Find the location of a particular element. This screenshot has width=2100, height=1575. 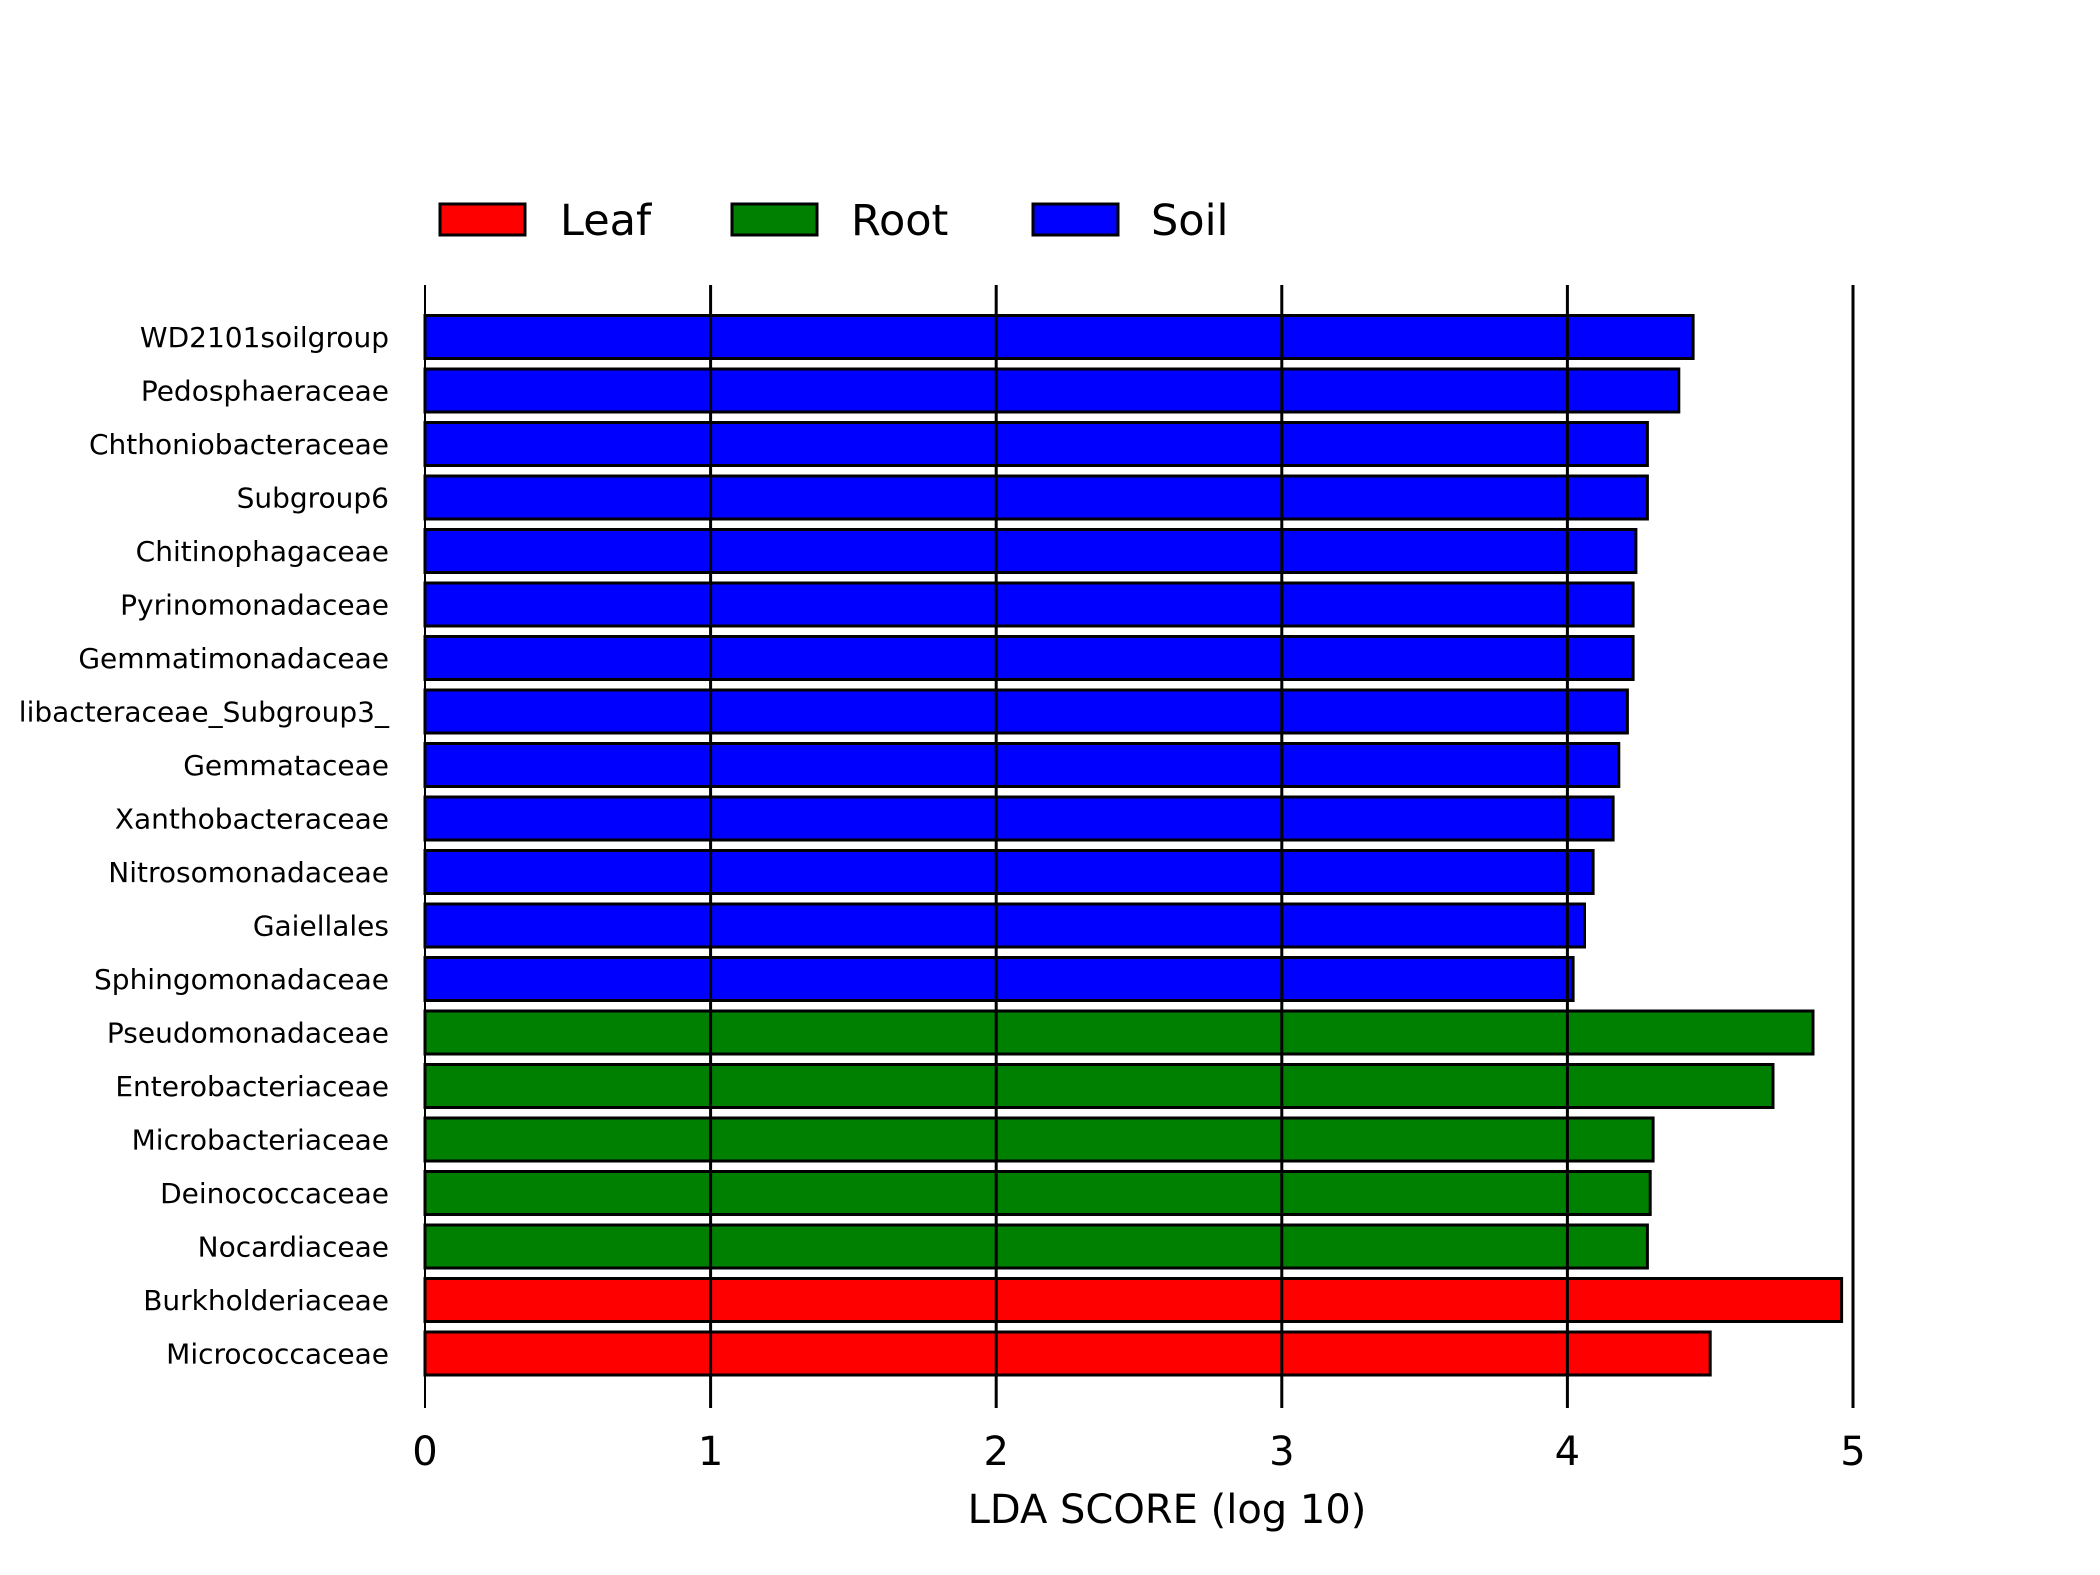

legend-label-leaf: Leaf is located at coordinates (606, 221).